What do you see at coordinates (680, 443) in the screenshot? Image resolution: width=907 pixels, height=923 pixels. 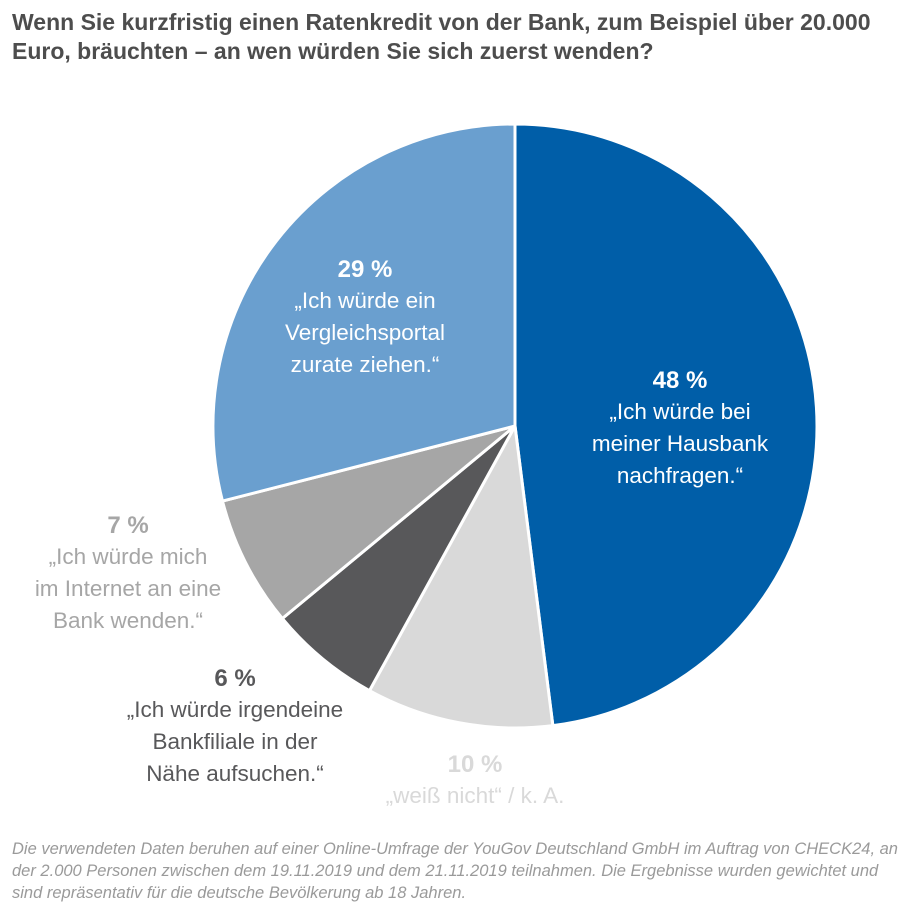 I see `slice-description-line: meiner Hausbank` at bounding box center [680, 443].